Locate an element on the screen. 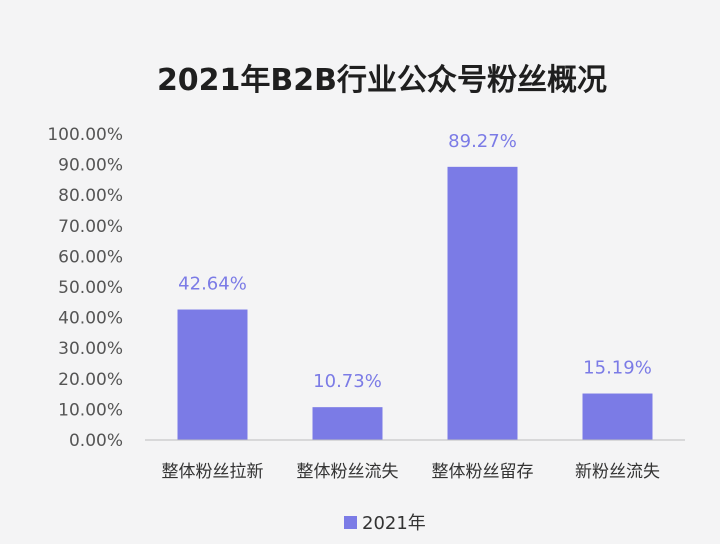 The width and height of the screenshot is (720, 544). legend-label: 2021年 is located at coordinates (394, 523).